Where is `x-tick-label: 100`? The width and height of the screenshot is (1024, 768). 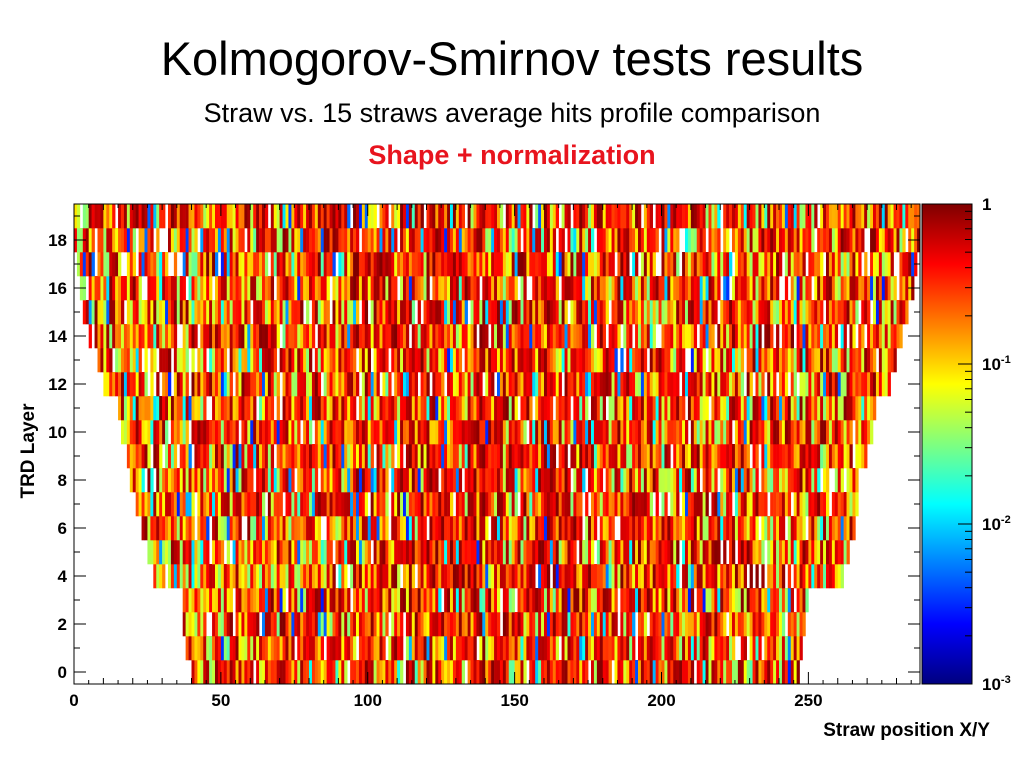
x-tick-label: 100 is located at coordinates (368, 700).